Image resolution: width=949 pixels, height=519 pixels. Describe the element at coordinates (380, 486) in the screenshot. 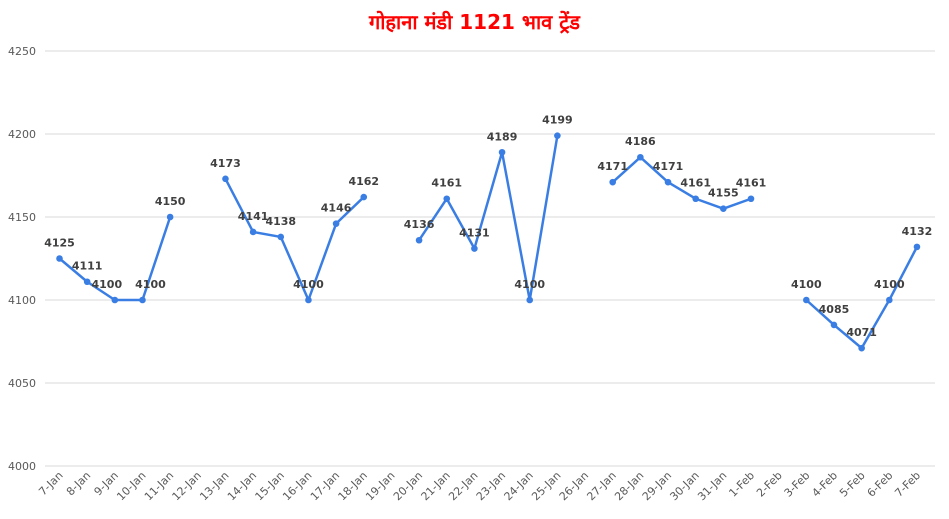

I see `x-tick-label: 19-Jan` at that location.